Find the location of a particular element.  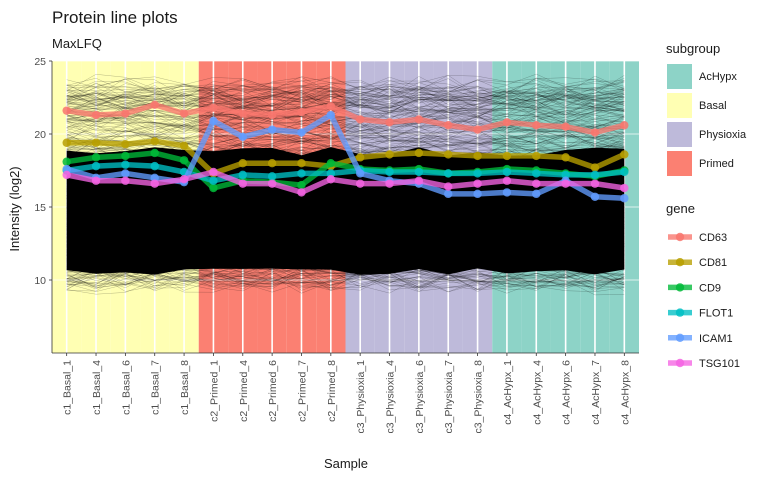

x-tick-label: c2_Primed_6 is located at coordinates (273, 391).